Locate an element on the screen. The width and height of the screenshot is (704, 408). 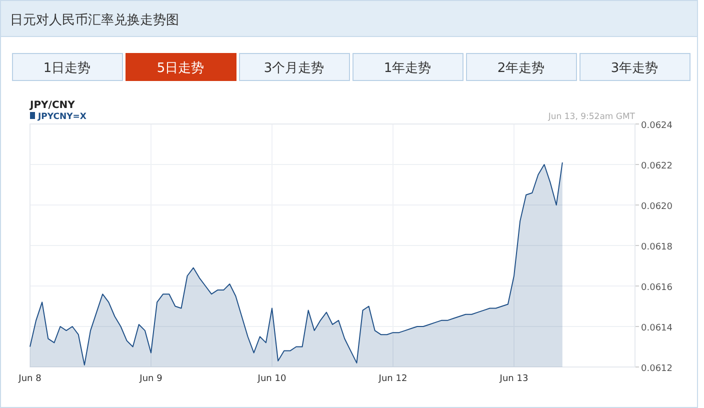
legend-label: JPYCNY=X is located at coordinates (62, 117).